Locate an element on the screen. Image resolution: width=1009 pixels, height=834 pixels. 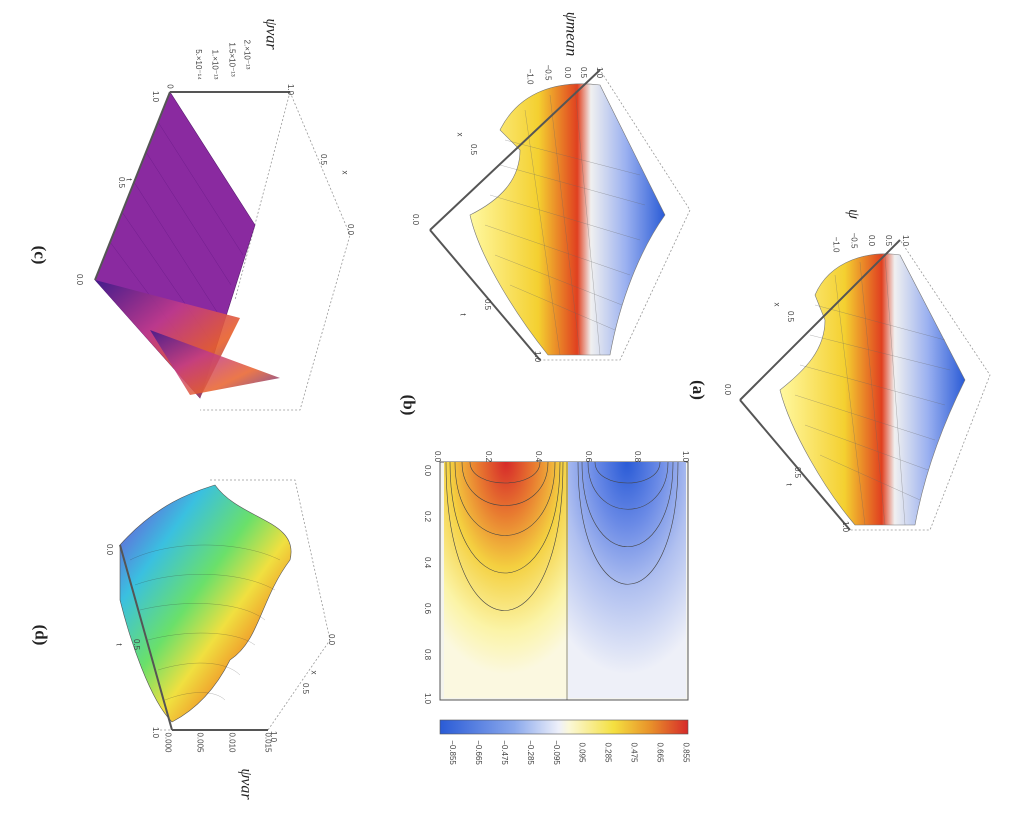
panel-c-z-tick: 0 is located at coordinates (170, 86).